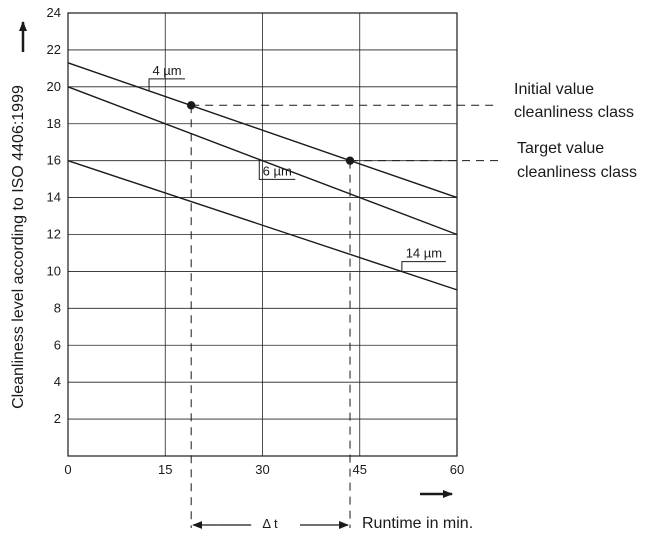 The width and height of the screenshot is (664, 537). What do you see at coordinates (54, 160) in the screenshot?
I see `y-tick-label: 16` at bounding box center [54, 160].